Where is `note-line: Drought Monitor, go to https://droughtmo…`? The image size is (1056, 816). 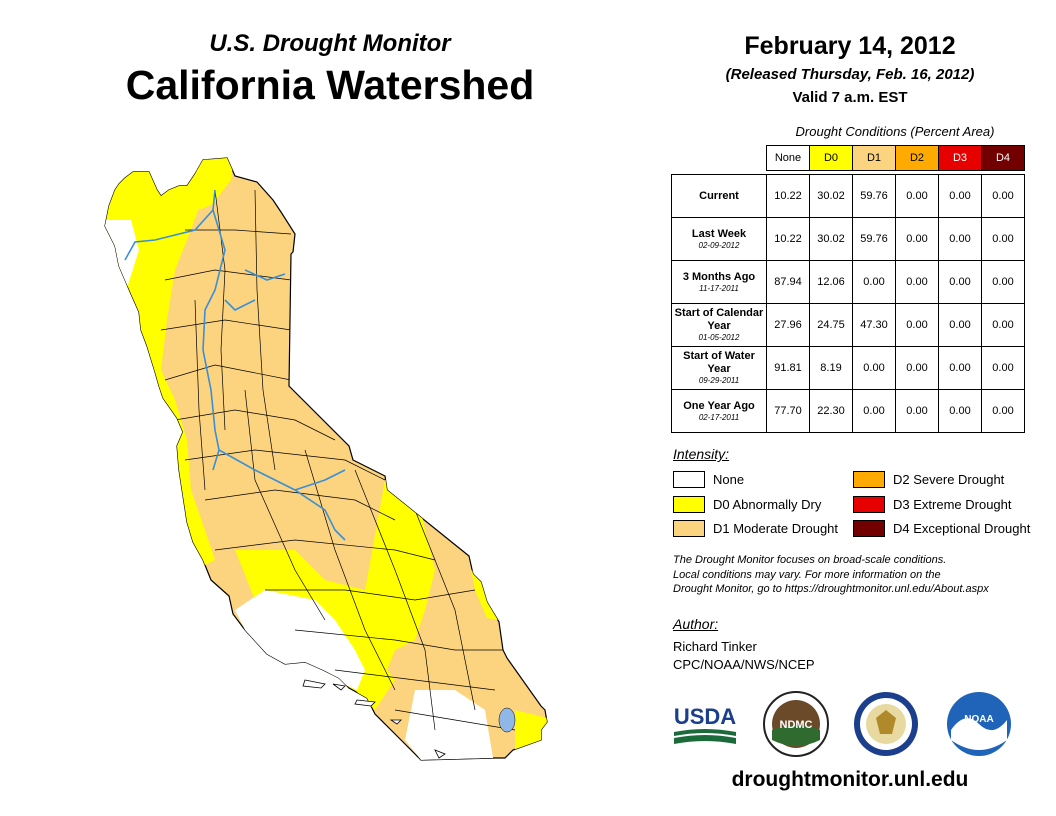
note-line: Drought Monitor, go to https://droughtmo… is located at coordinates (831, 589).